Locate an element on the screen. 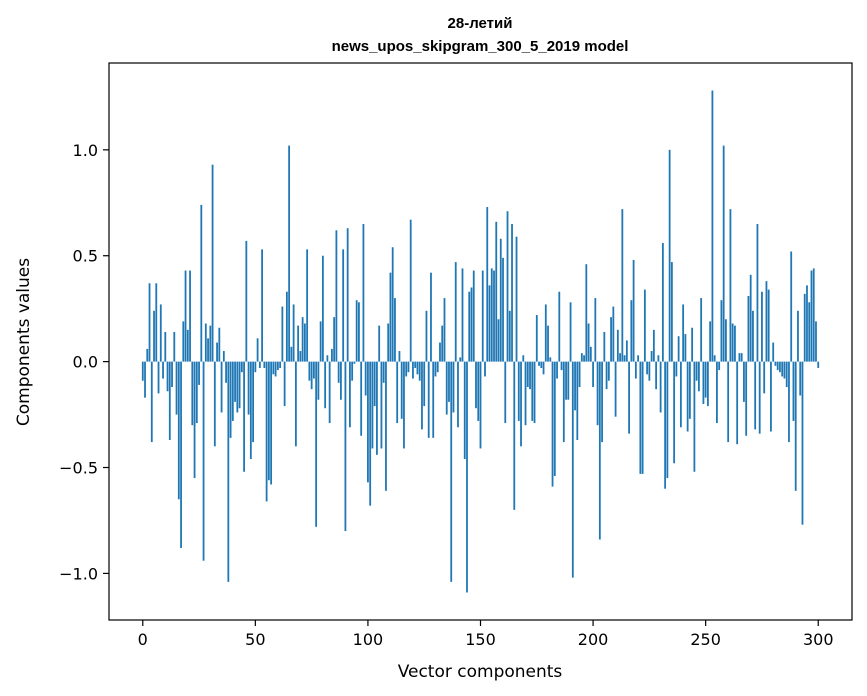 The width and height of the screenshot is (867, 696). y-axis-label: Components values is located at coordinates (24, 342).